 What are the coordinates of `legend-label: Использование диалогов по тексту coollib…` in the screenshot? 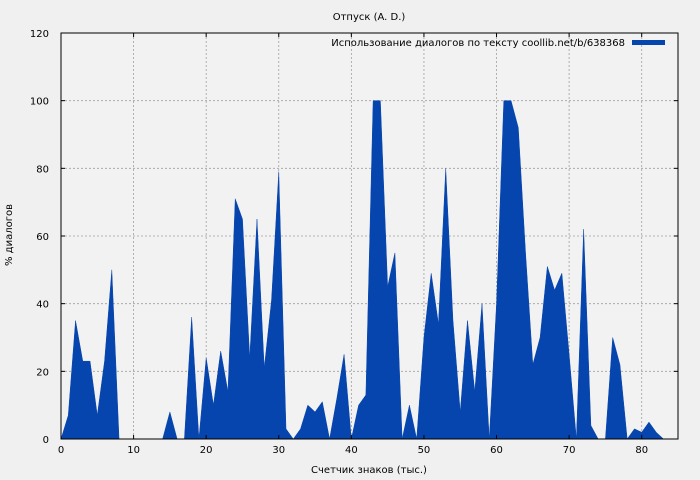 It's located at (478, 43).